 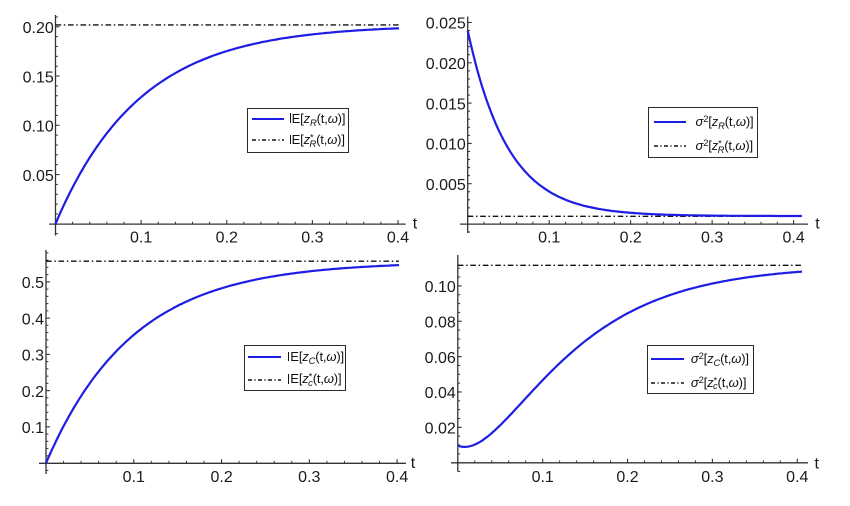 I want to click on svg-text: 0.005, so click(x=446, y=185).